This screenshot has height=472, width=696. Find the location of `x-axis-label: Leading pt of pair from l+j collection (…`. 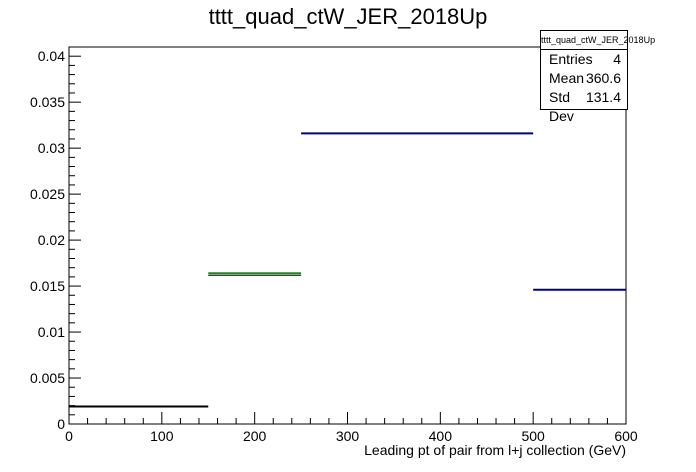

x-axis-label: Leading pt of pair from l+j collection (… is located at coordinates (495, 450).